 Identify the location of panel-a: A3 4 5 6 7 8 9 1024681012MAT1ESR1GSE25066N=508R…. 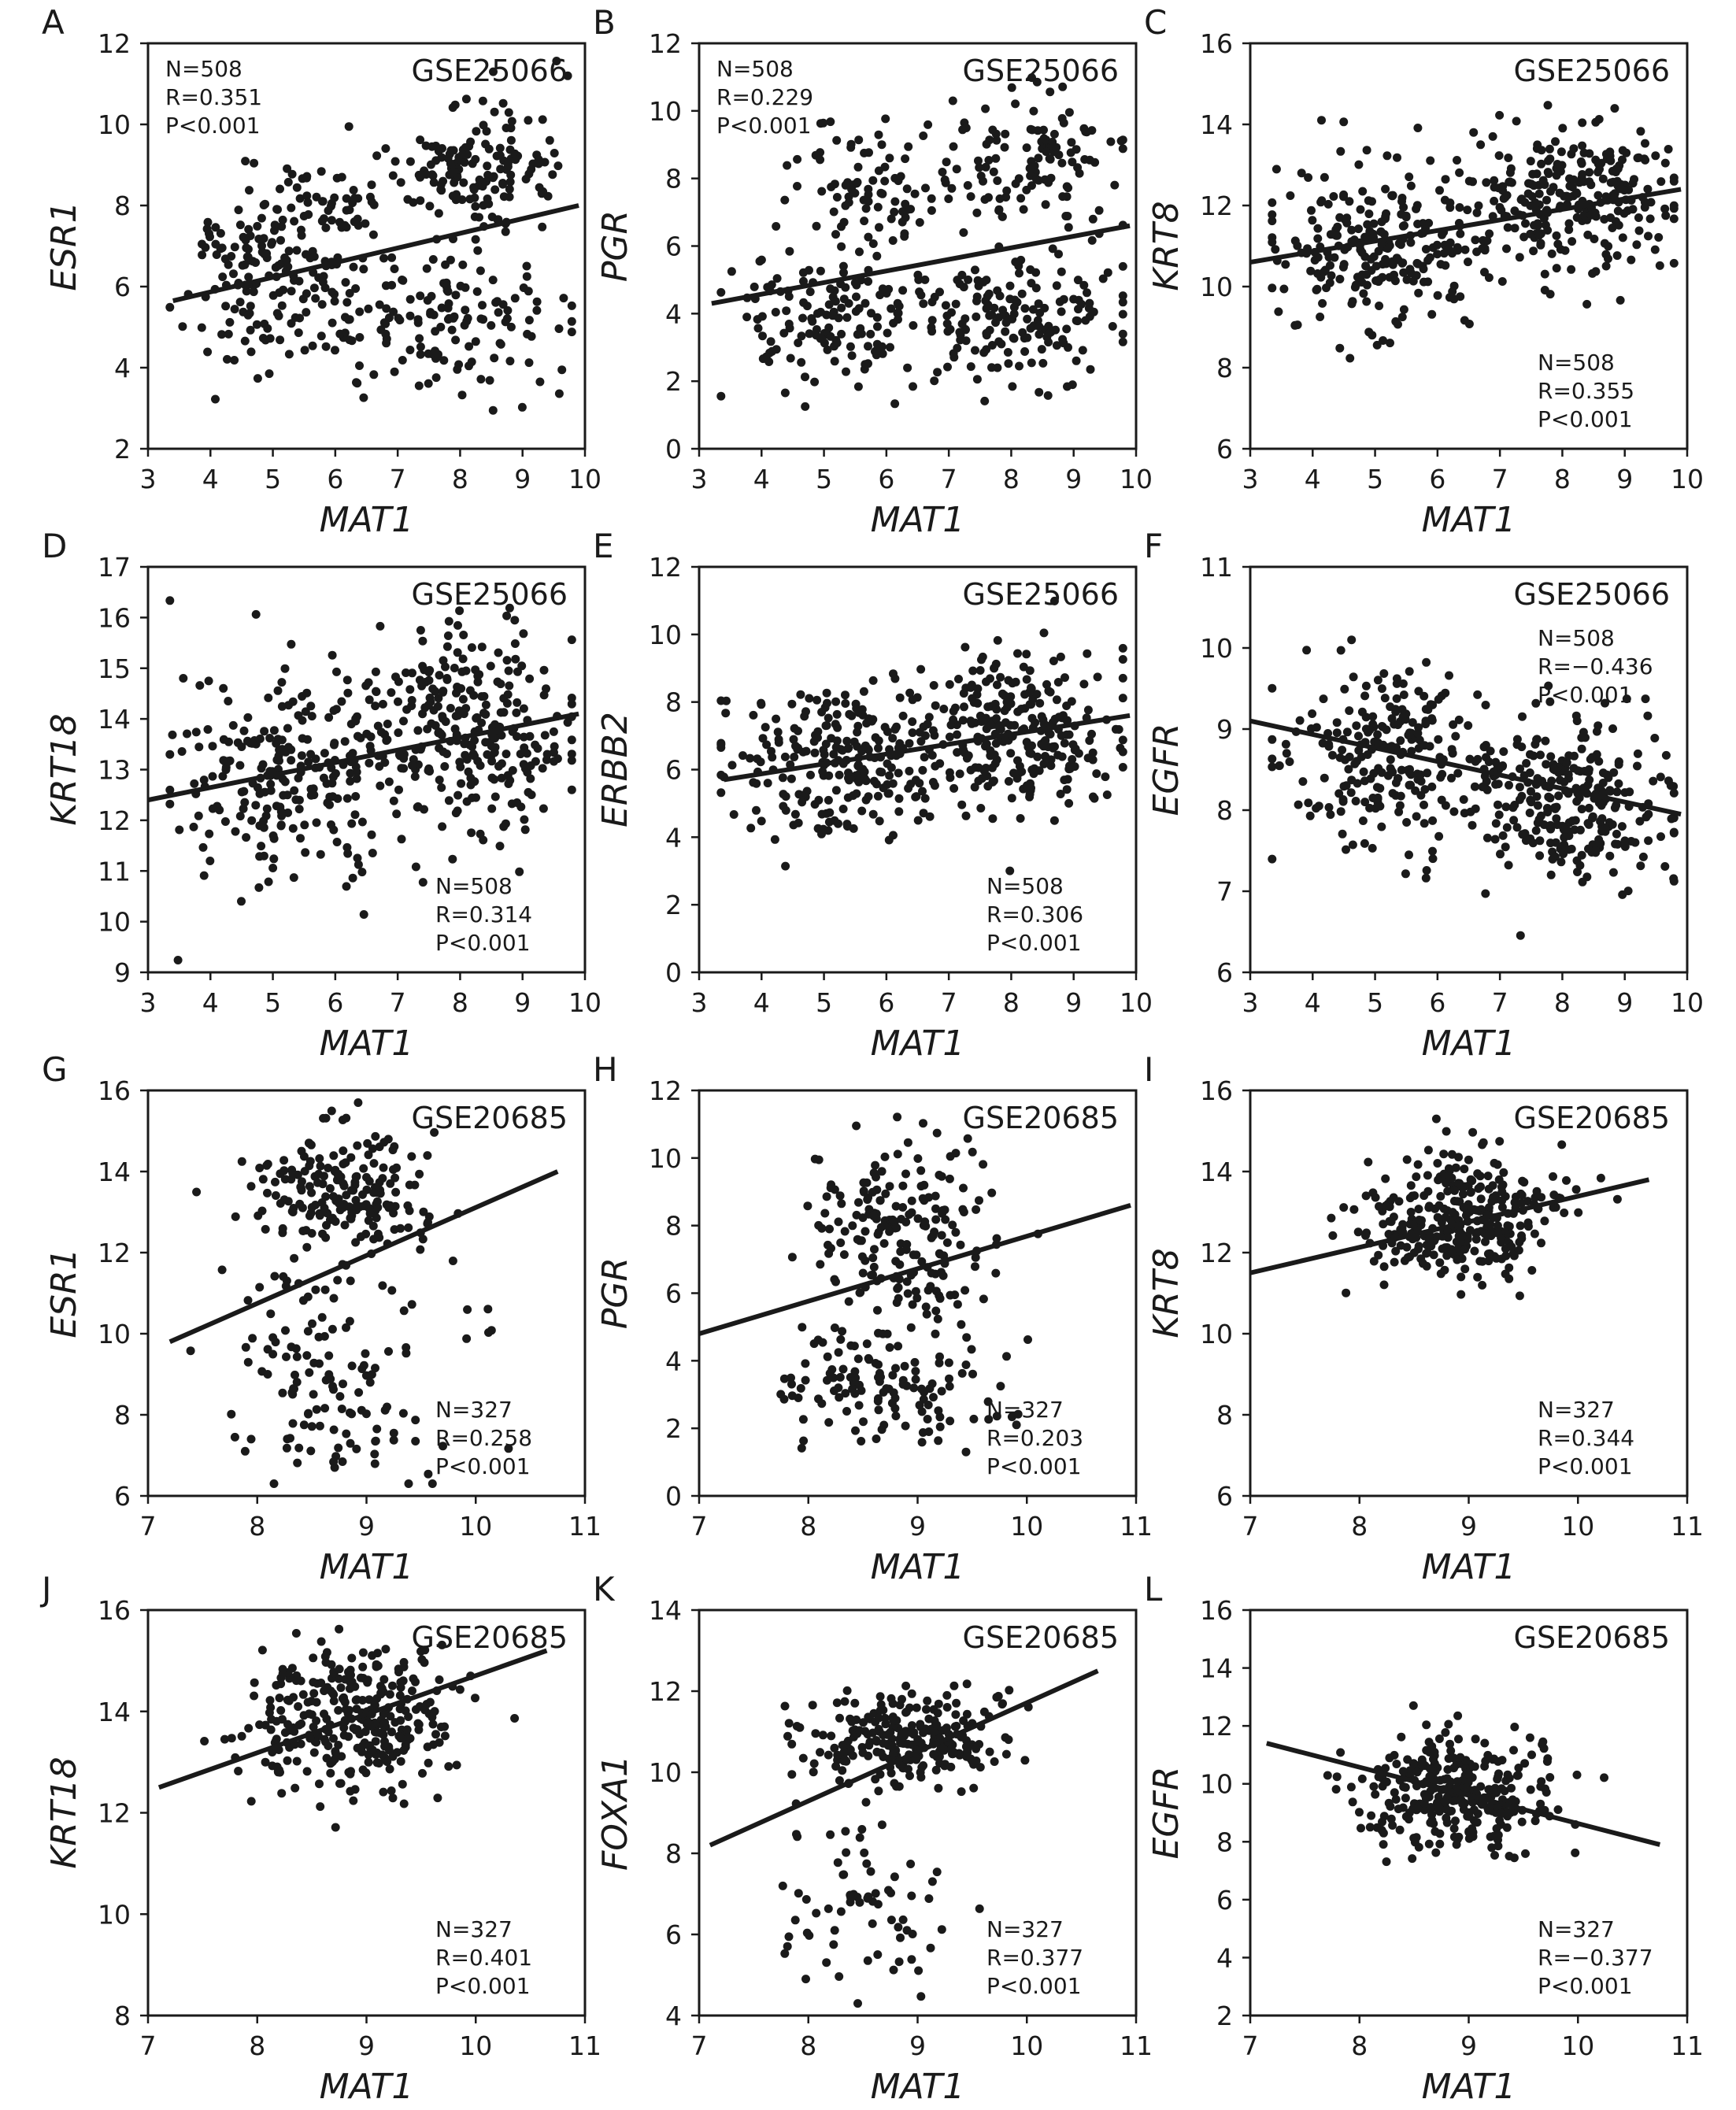
(321, 271).